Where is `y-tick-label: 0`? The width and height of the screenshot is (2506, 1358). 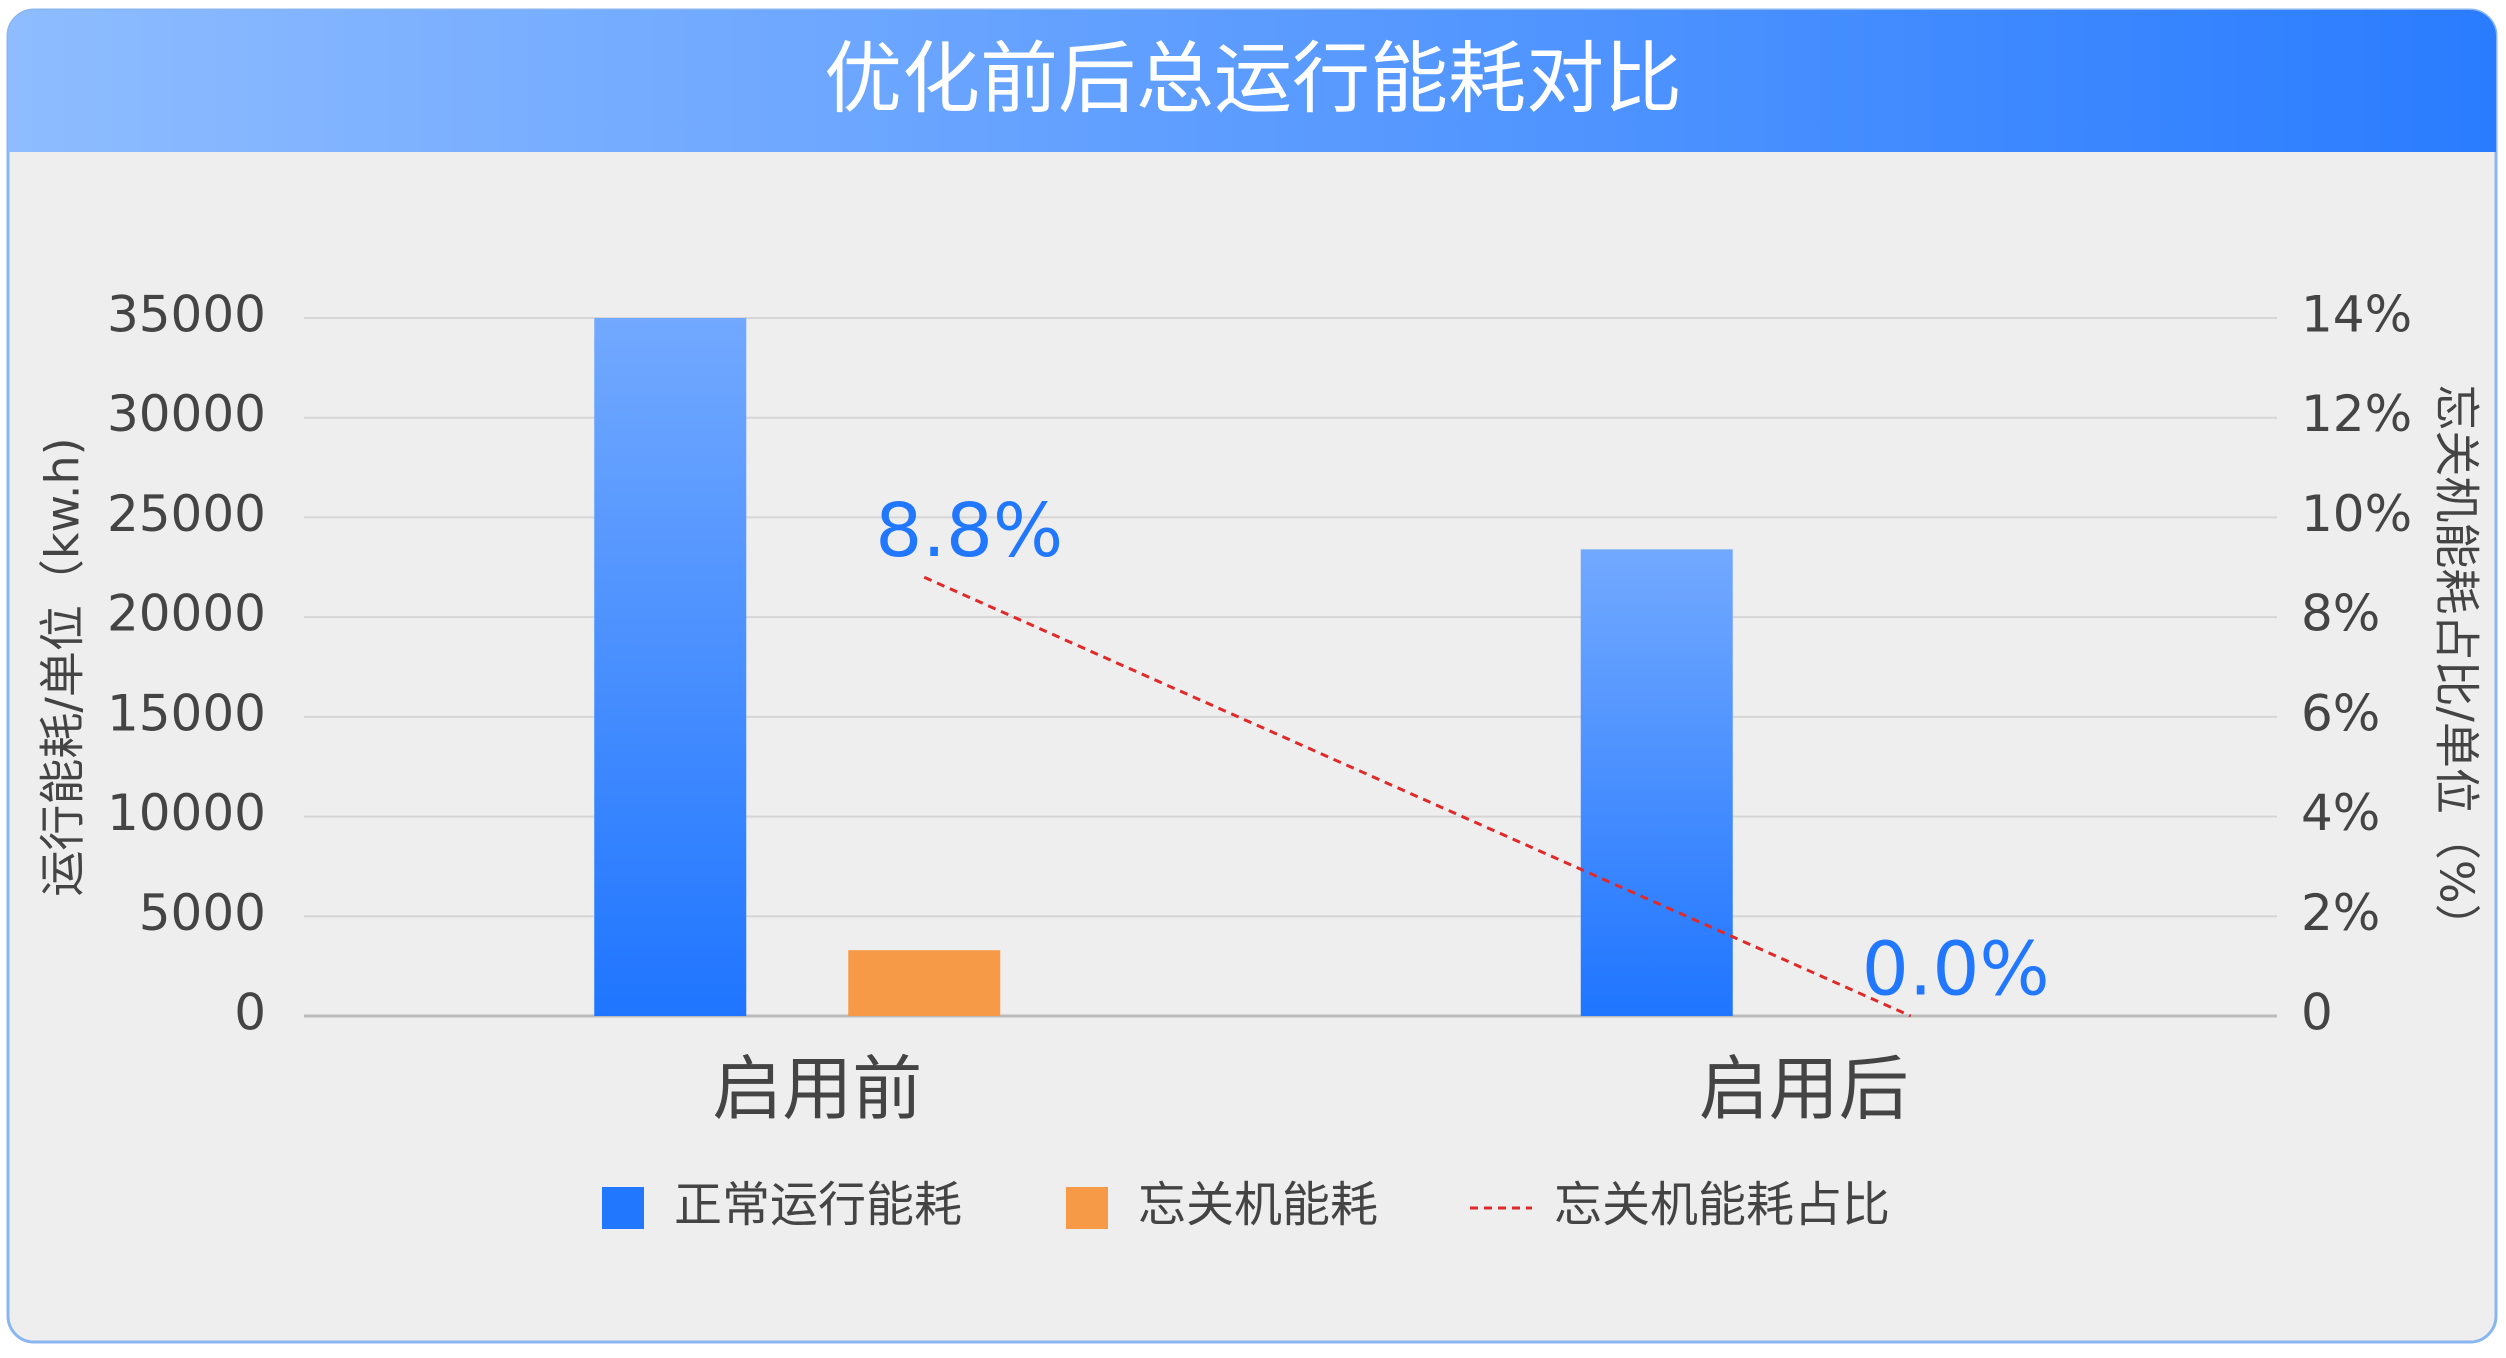
y-tick-label: 0 is located at coordinates (250, 1013).